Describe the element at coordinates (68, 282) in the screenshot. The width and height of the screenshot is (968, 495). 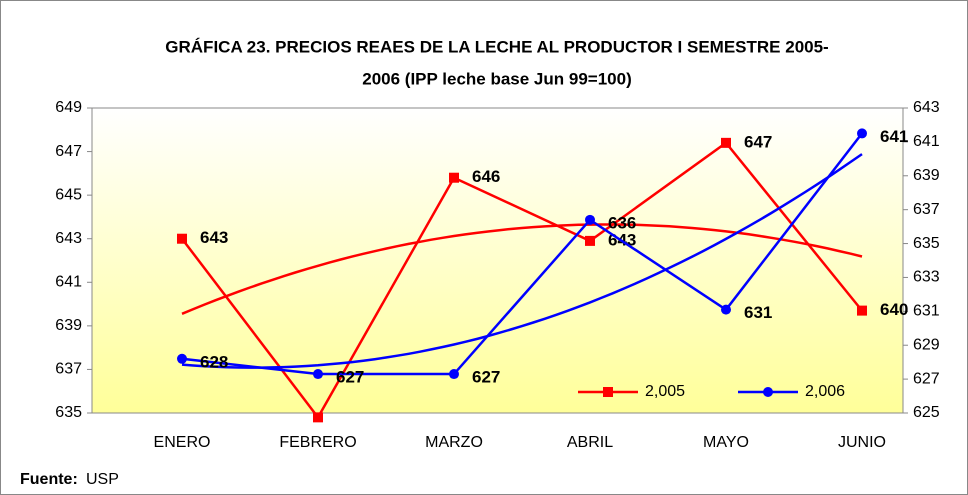
I see `y-tick-label: 641` at that location.